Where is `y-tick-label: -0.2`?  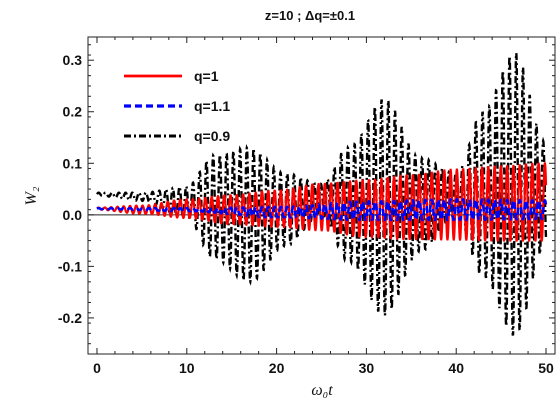 y-tick-label: -0.2 is located at coordinates (70, 318).